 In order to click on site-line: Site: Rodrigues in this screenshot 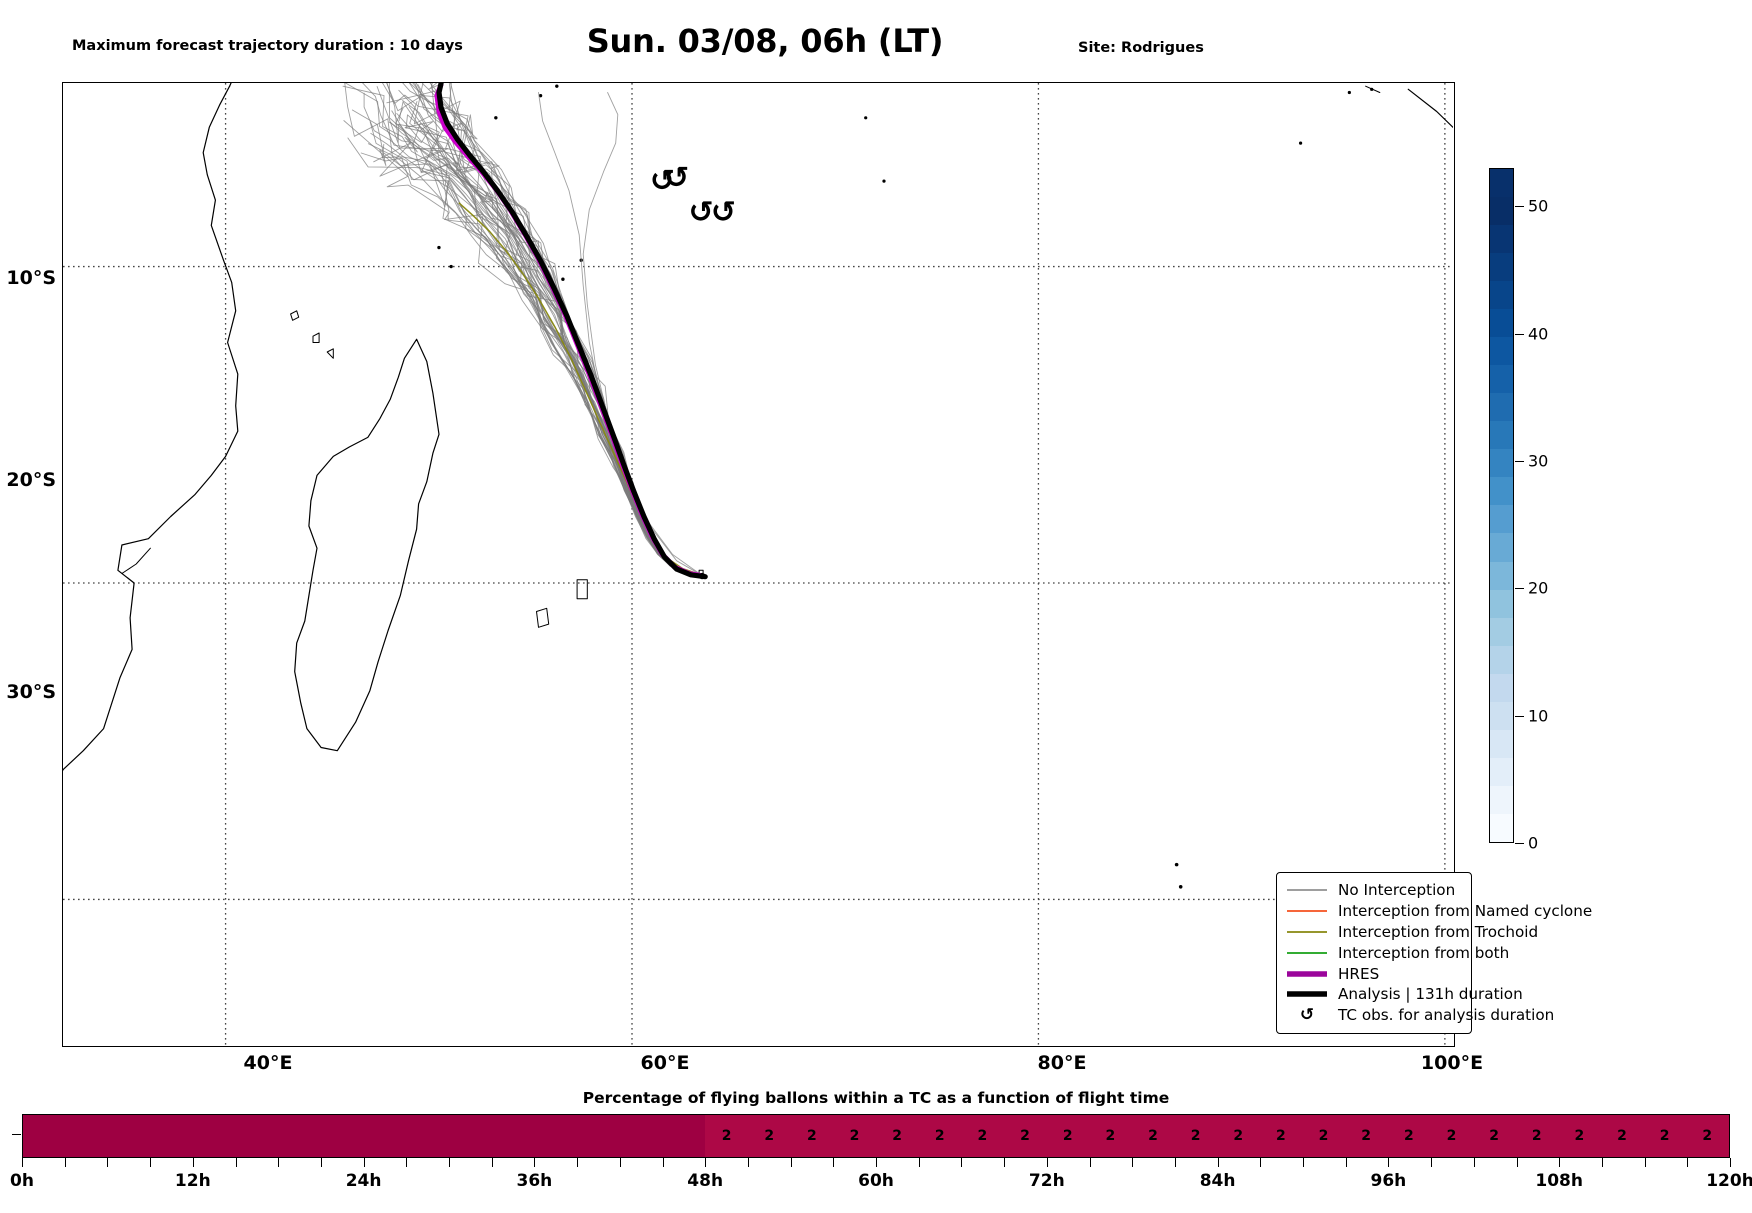, I will do `click(1141, 48)`.